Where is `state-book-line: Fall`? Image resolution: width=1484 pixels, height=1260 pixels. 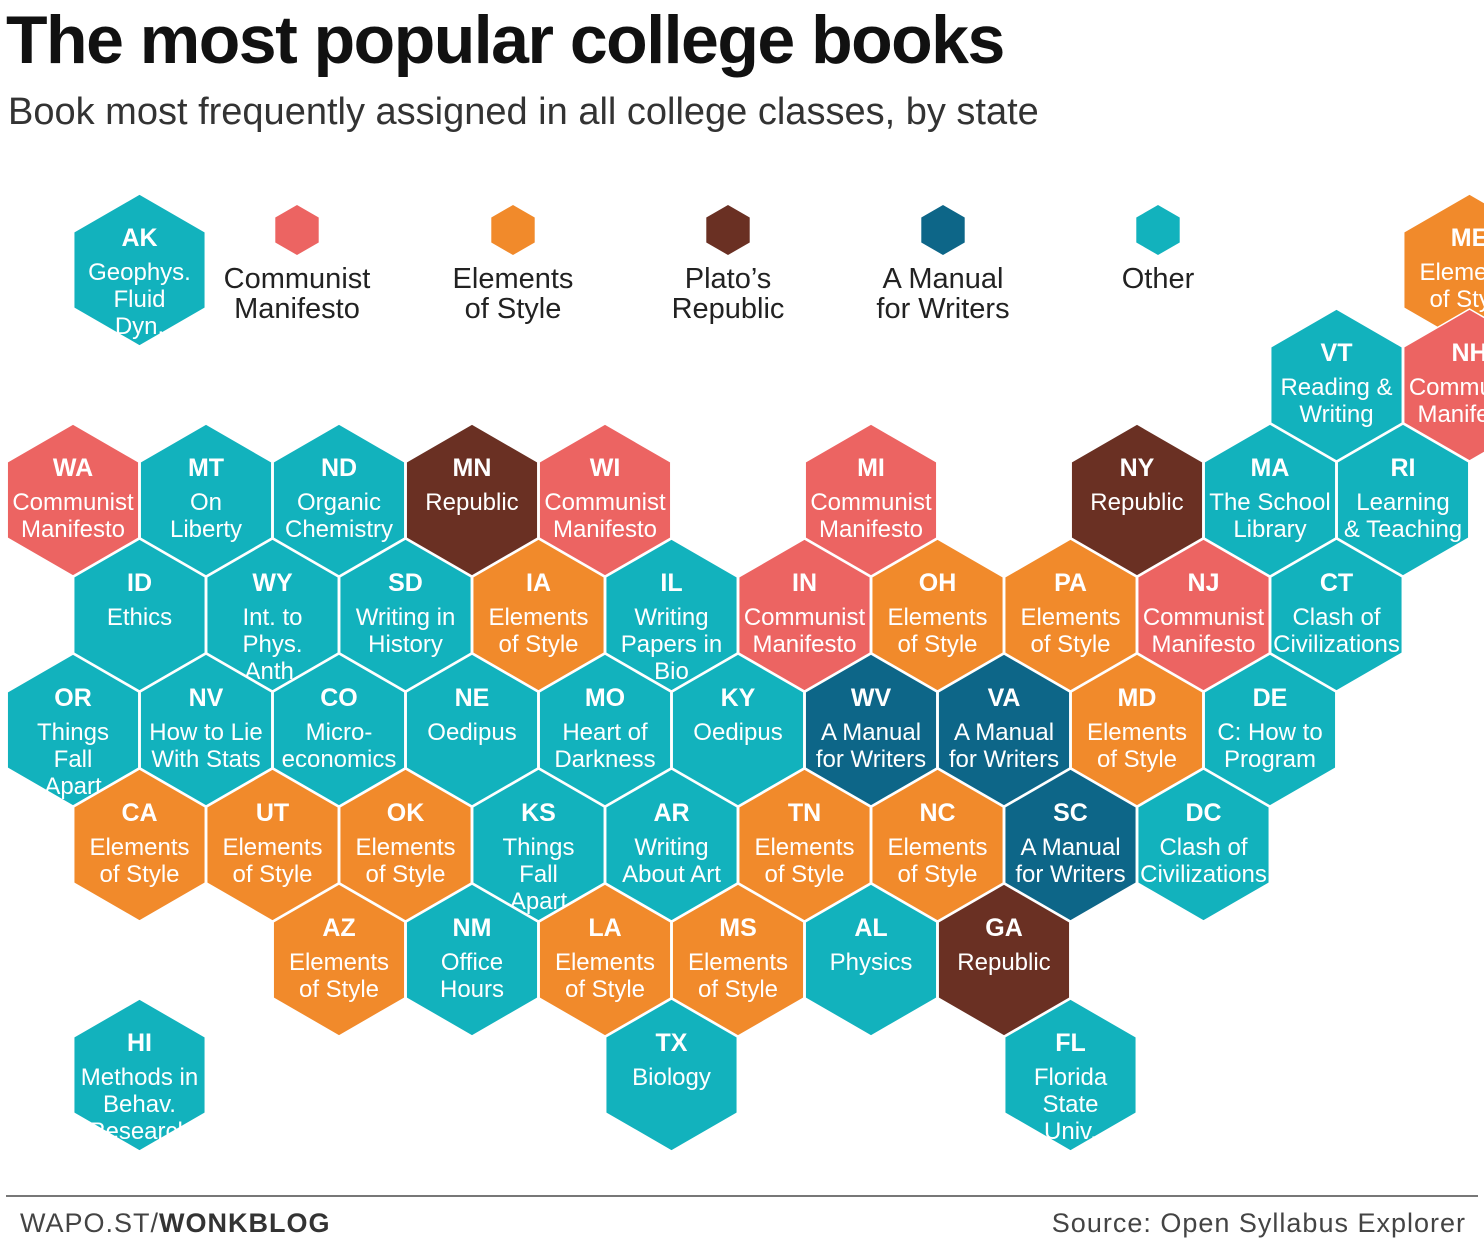 state-book-line: Fall is located at coordinates (538, 874).